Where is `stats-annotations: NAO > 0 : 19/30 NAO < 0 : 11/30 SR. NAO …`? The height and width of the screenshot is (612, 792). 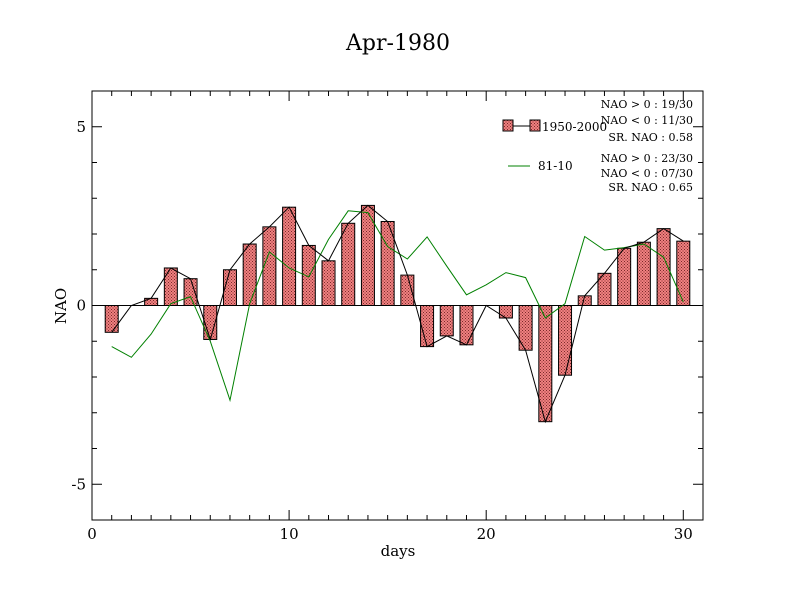 stats-annotations: NAO > 0 : 19/30 NAO < 0 : 11/30 SR. NAO … is located at coordinates (647, 146).